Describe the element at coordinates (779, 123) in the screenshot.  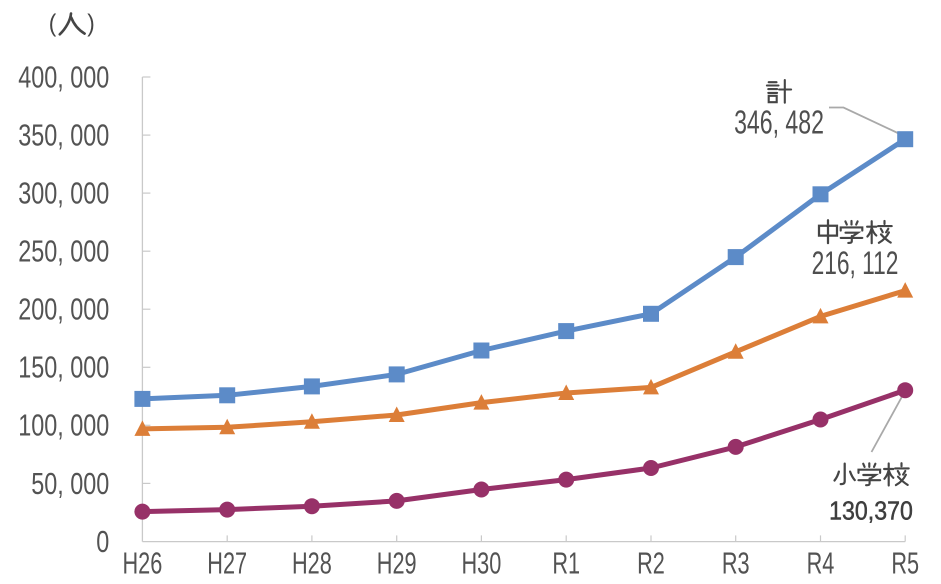
I see `svg-text: 346, 482` at that location.